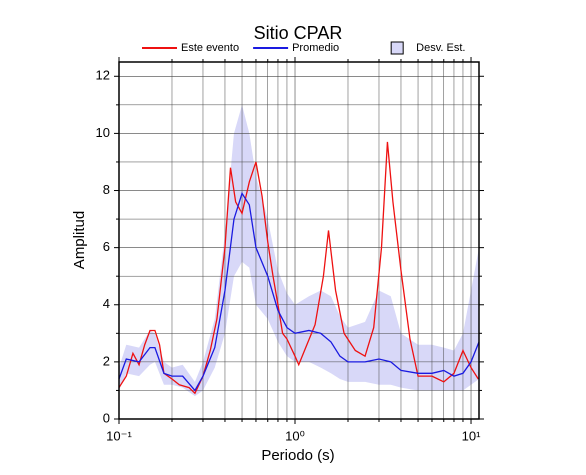 This screenshot has width=586, height=475. What do you see at coordinates (106, 246) in the screenshot?
I see `y-tick-label: 6` at bounding box center [106, 246].